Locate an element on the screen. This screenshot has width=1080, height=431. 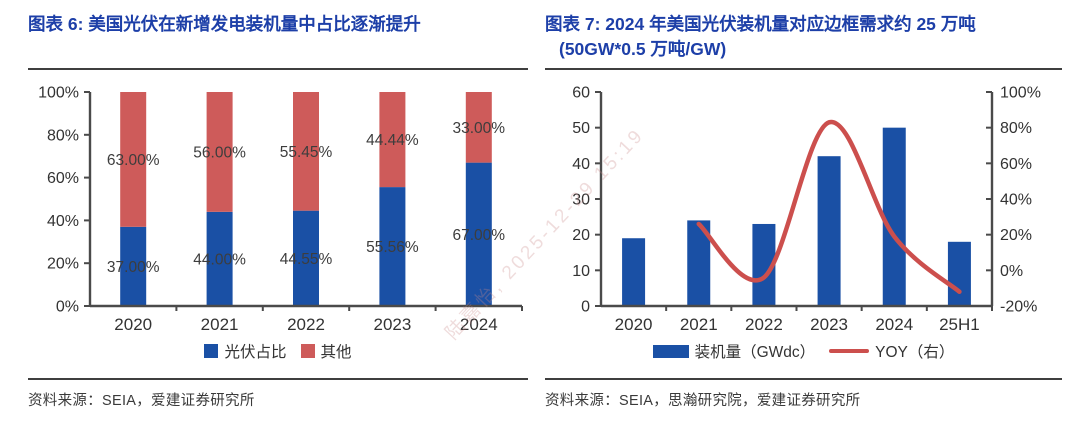
right-axis-tick-label: 40% is located at coordinates (1016, 200).